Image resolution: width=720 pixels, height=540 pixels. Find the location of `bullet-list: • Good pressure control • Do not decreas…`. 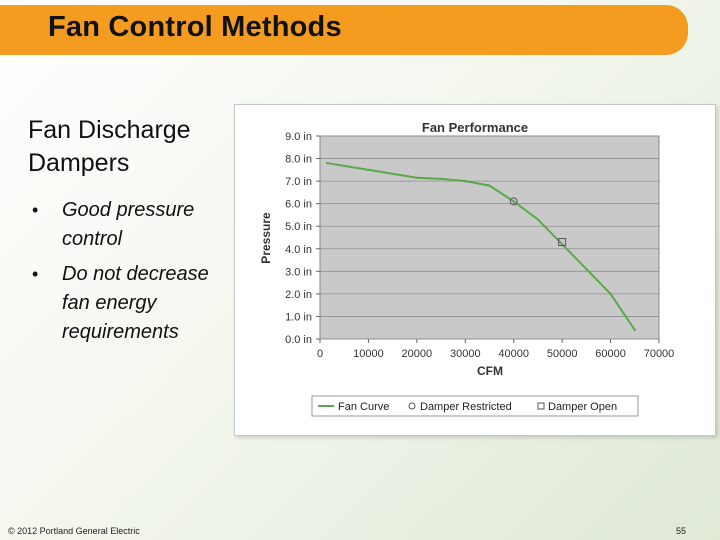

bullet-list: • Good pressure control • Do not decreas… is located at coordinates (130, 274).